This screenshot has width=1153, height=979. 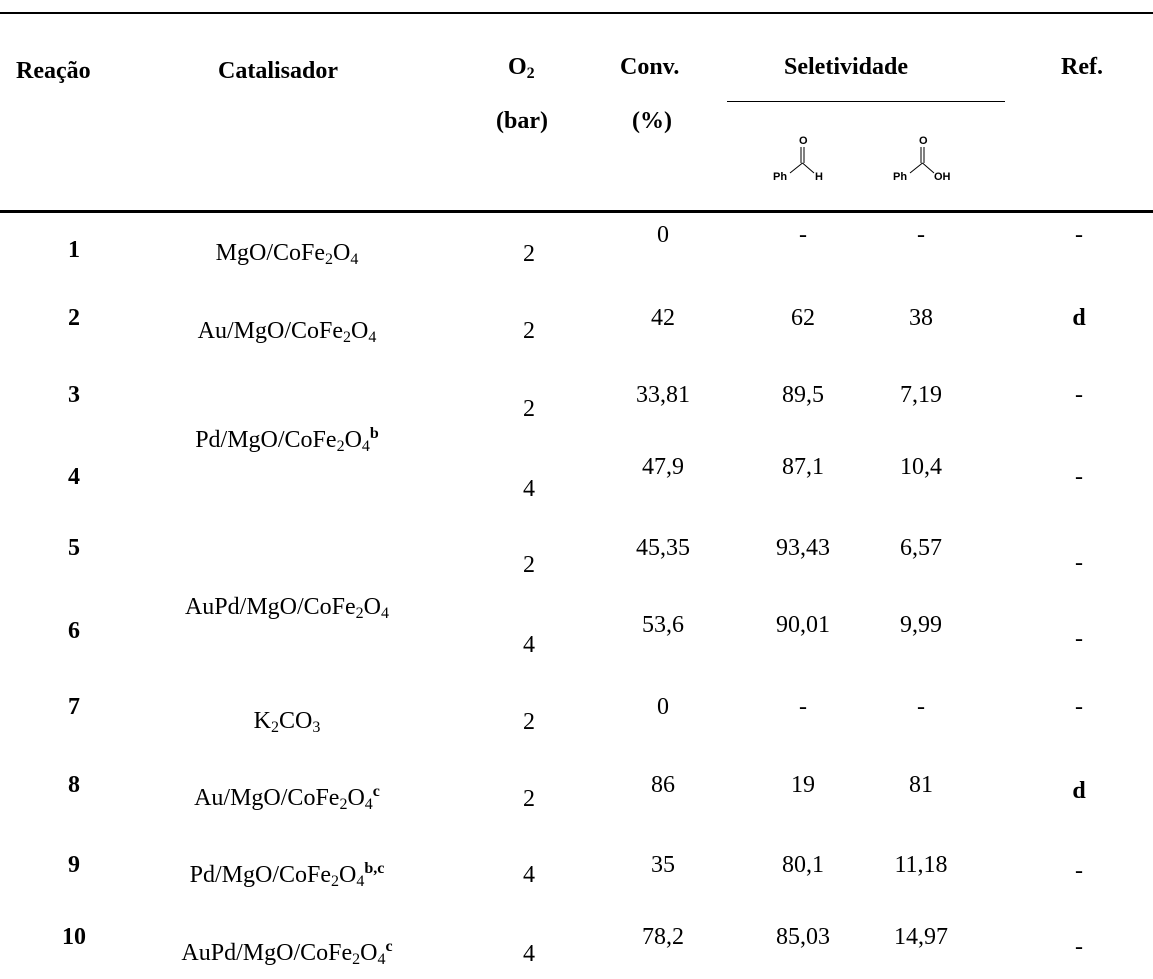 What do you see at coordinates (517, 67) in the screenshot?
I see `header-o2-symbol: O` at bounding box center [517, 67].